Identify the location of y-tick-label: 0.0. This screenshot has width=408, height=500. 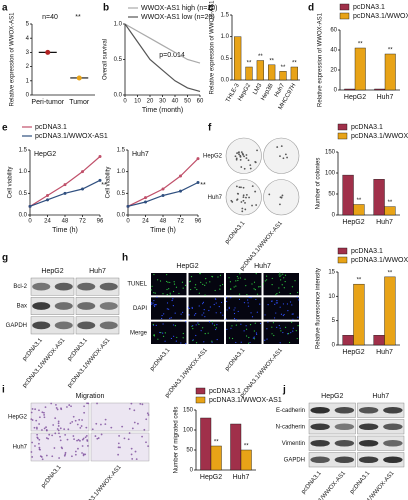
(225, 81).